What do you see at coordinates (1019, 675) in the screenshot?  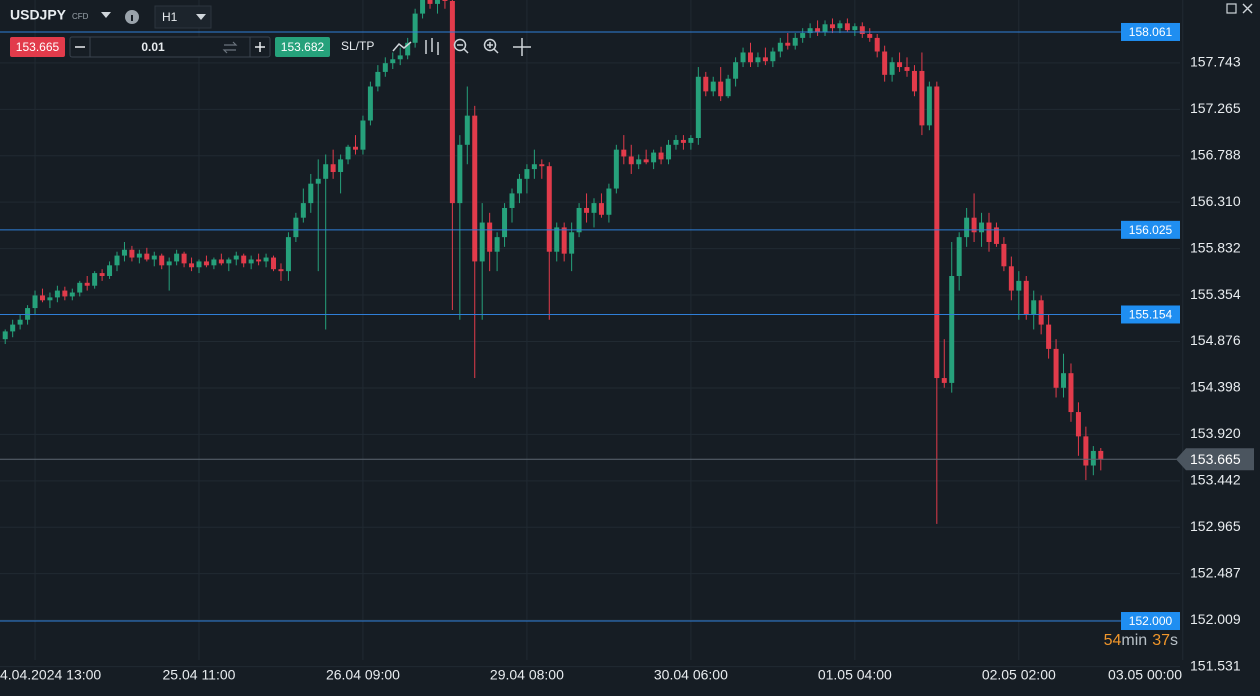 I see `x-tick-label: 02.05 02:00` at bounding box center [1019, 675].